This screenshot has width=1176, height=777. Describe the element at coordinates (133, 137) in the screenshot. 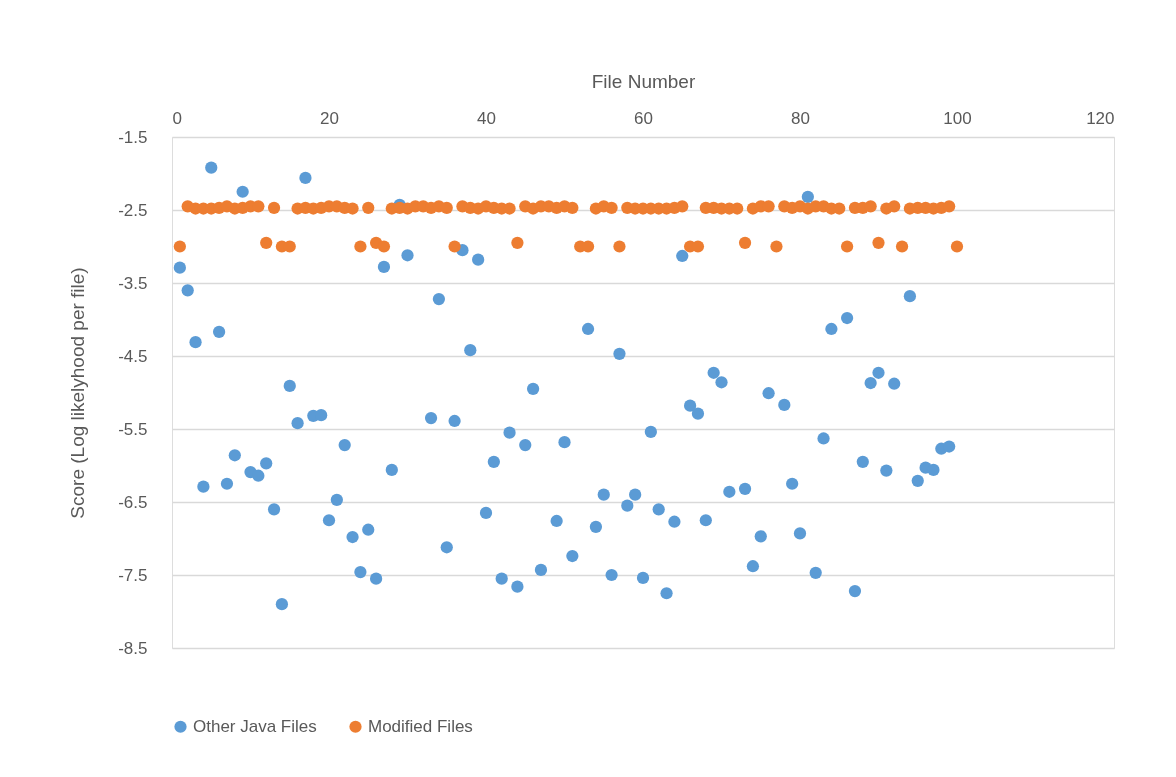

I see `y-tick-label: -1.5` at that location.